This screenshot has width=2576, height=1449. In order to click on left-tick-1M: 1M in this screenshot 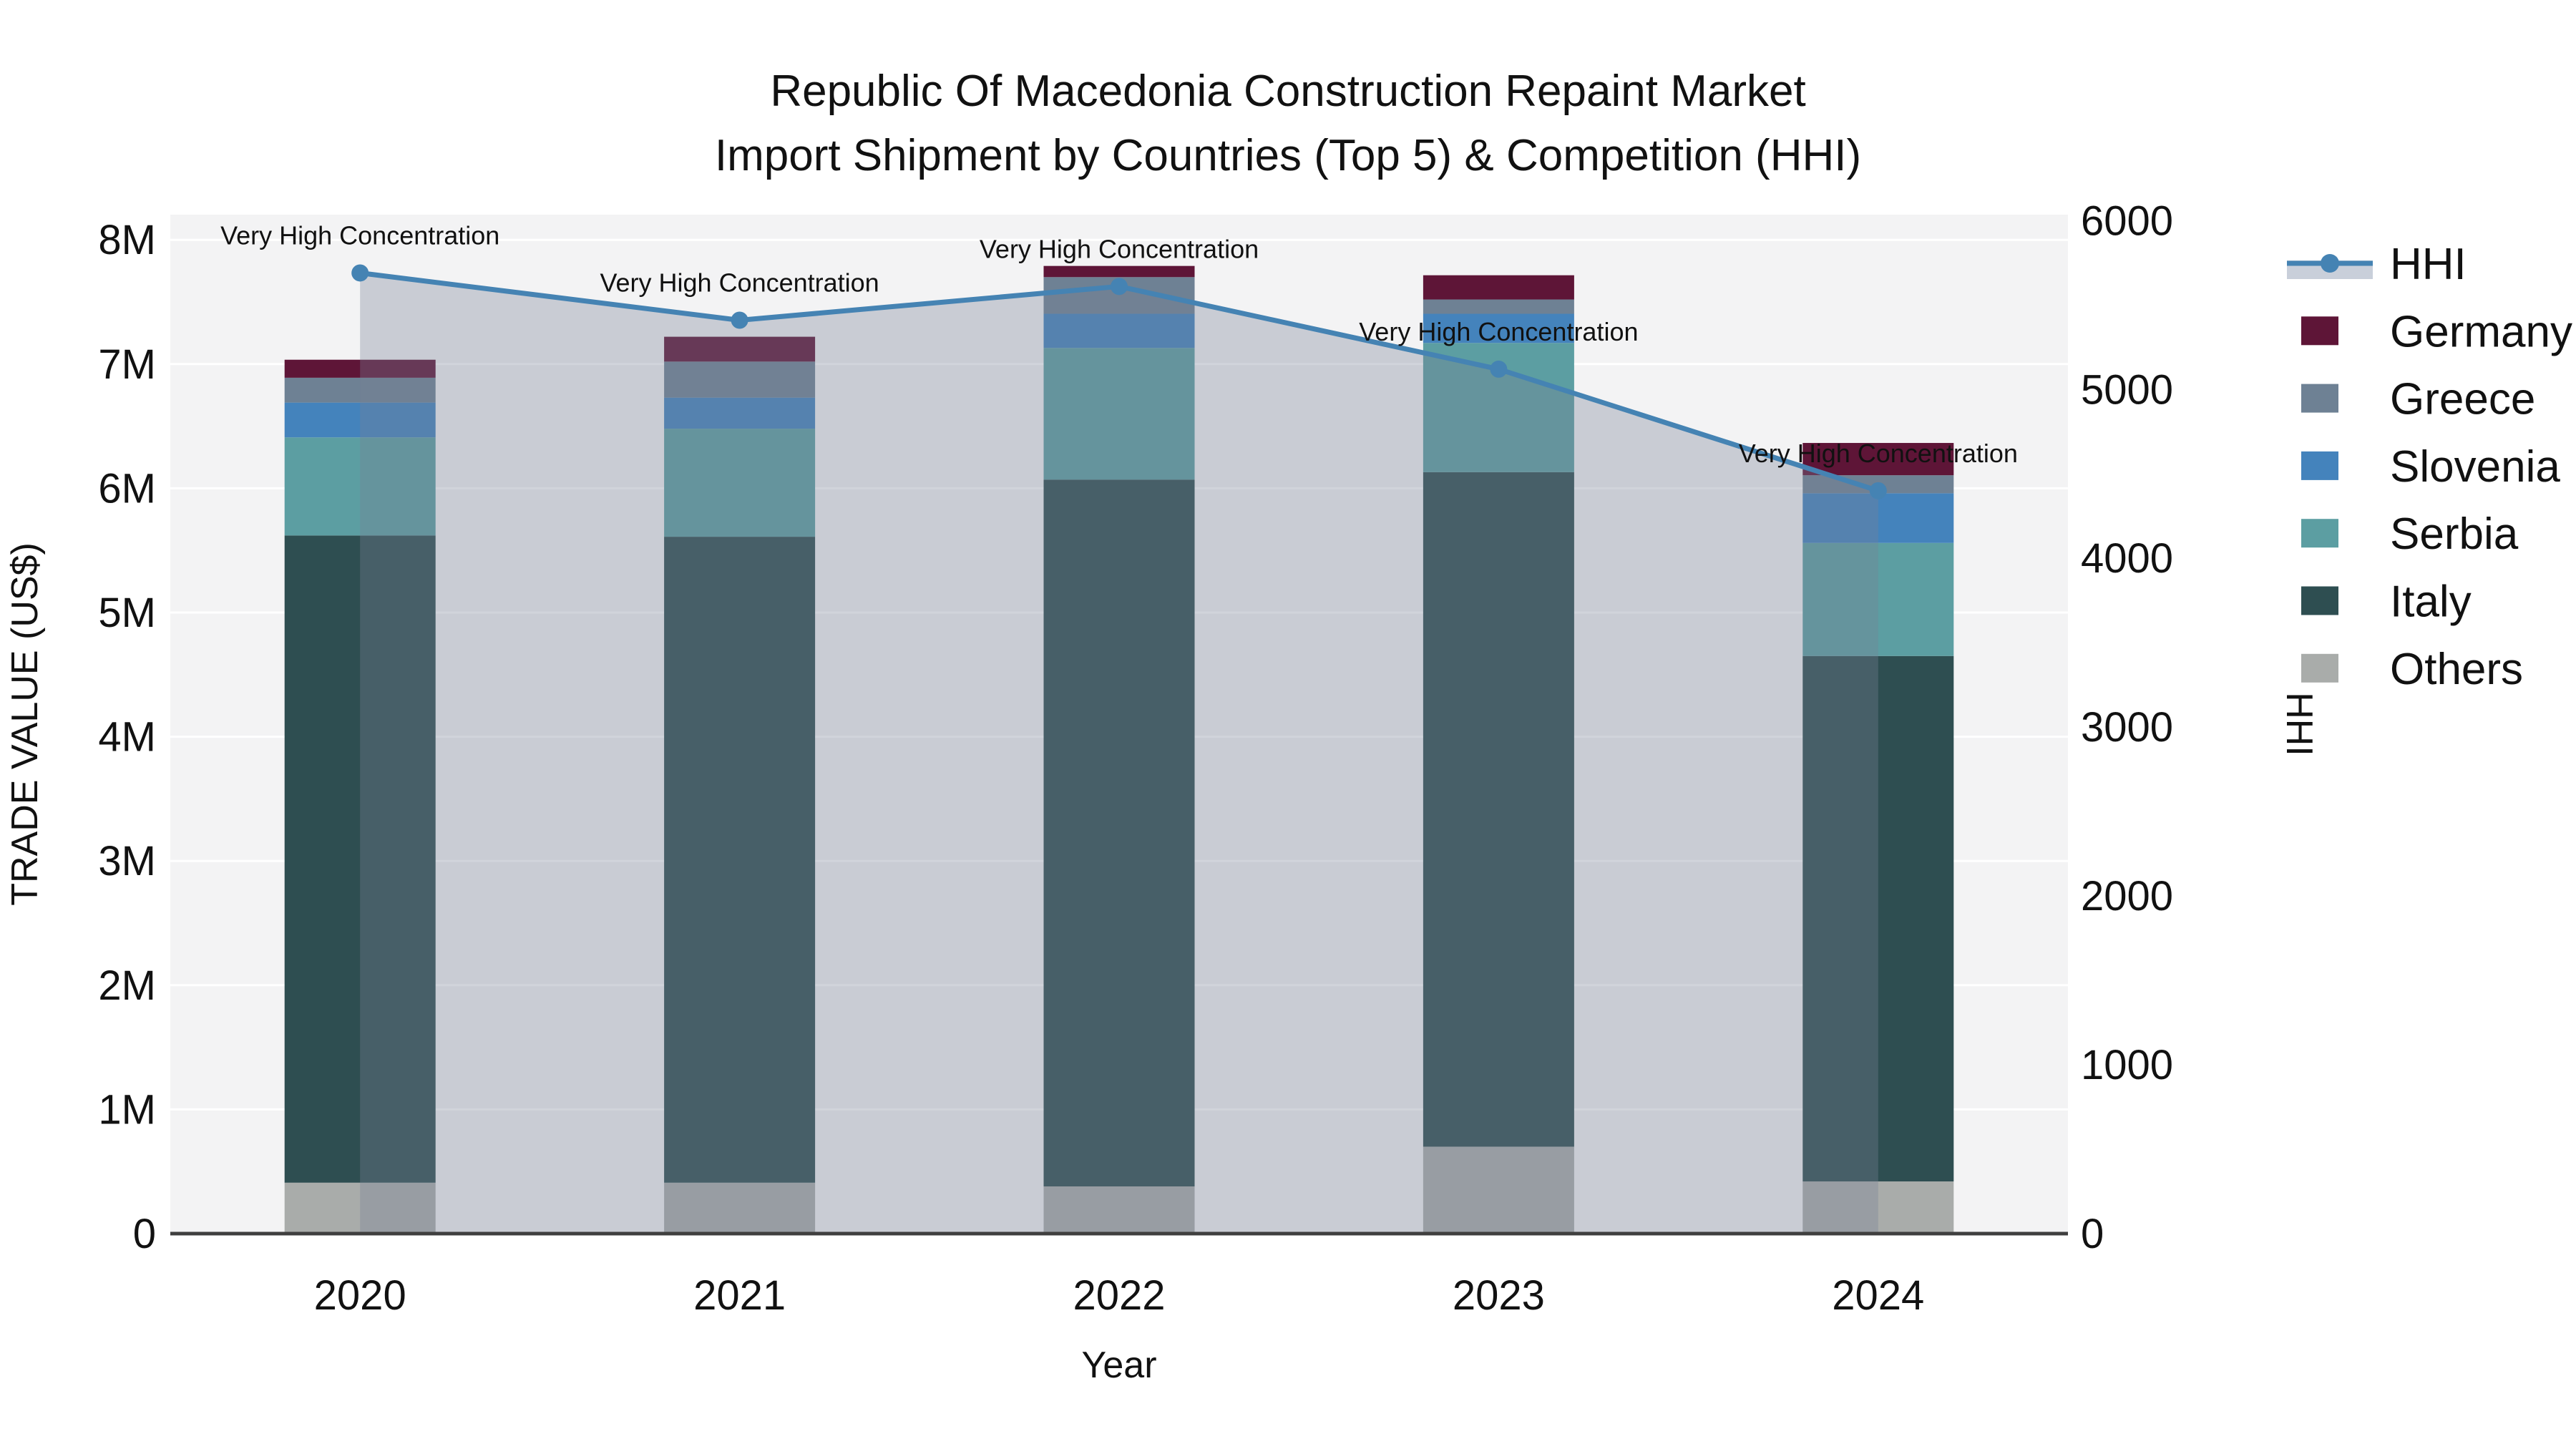, I will do `click(127, 1109)`.